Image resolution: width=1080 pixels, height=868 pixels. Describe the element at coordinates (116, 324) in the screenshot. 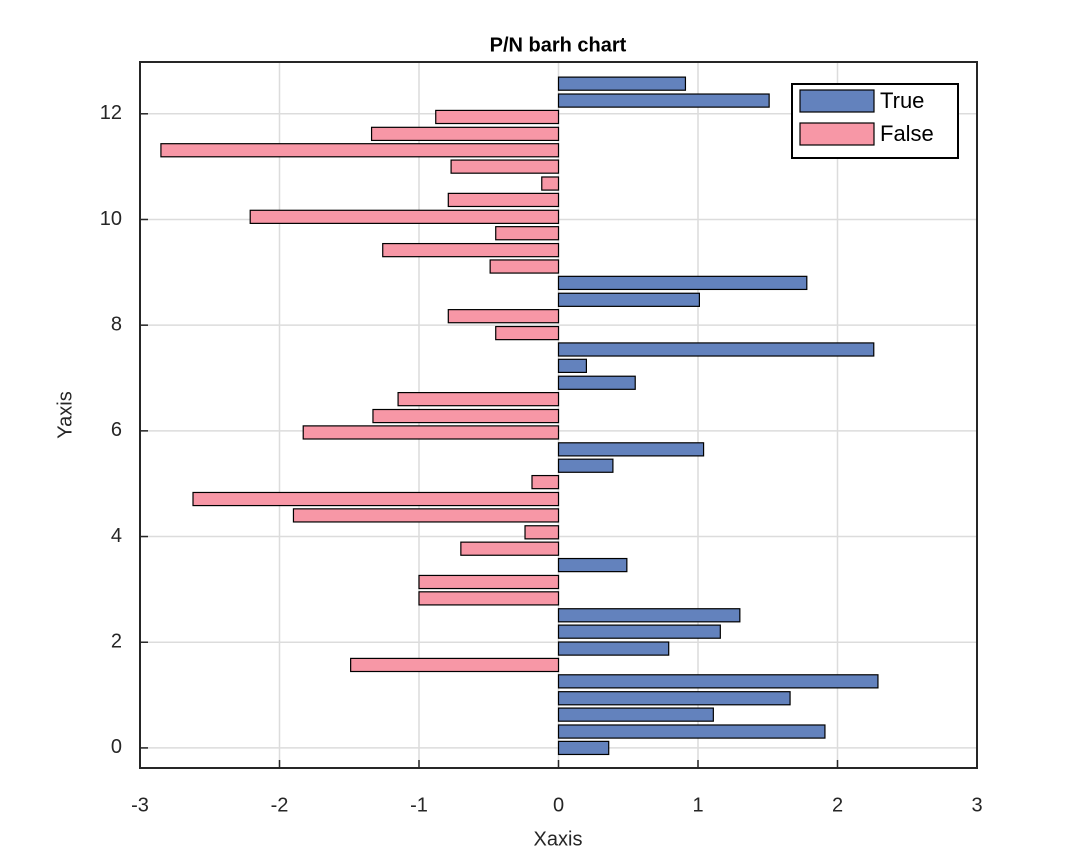

I see `y-tick-label: 8` at that location.